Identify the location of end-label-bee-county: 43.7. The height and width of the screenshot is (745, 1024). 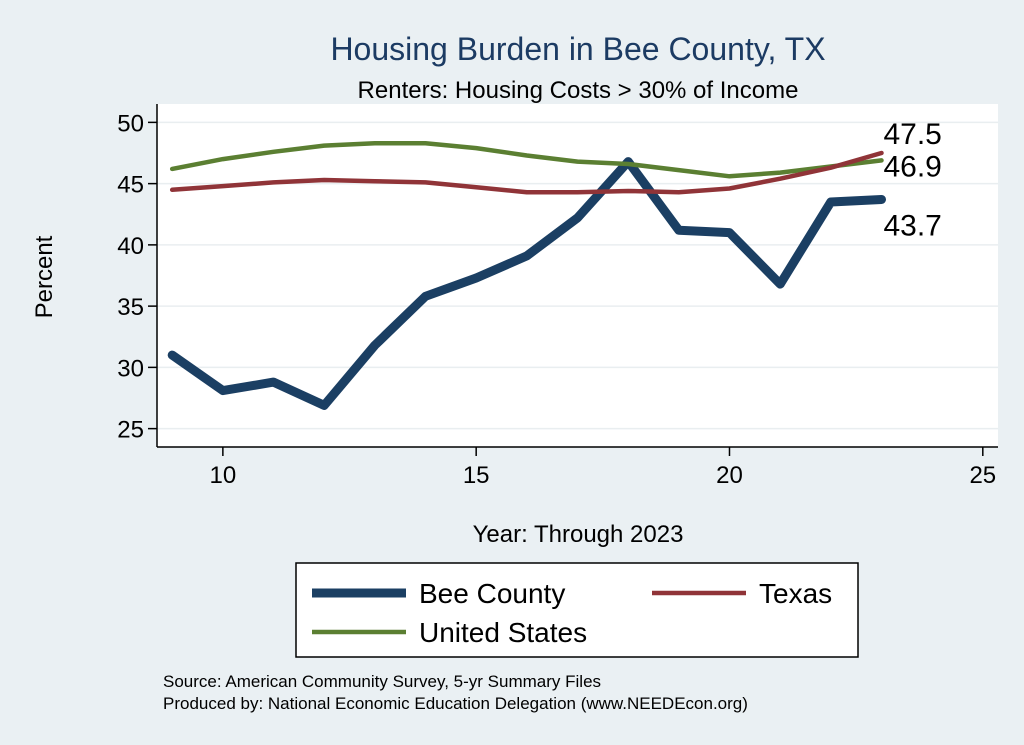
(912, 226).